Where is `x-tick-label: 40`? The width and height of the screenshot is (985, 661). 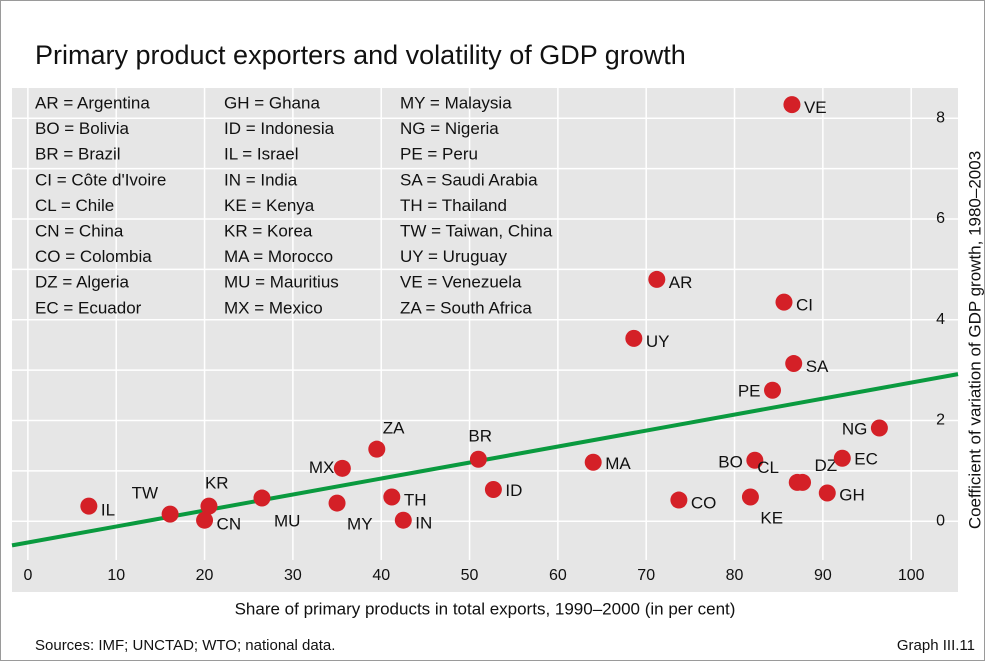 x-tick-label: 40 is located at coordinates (381, 575).